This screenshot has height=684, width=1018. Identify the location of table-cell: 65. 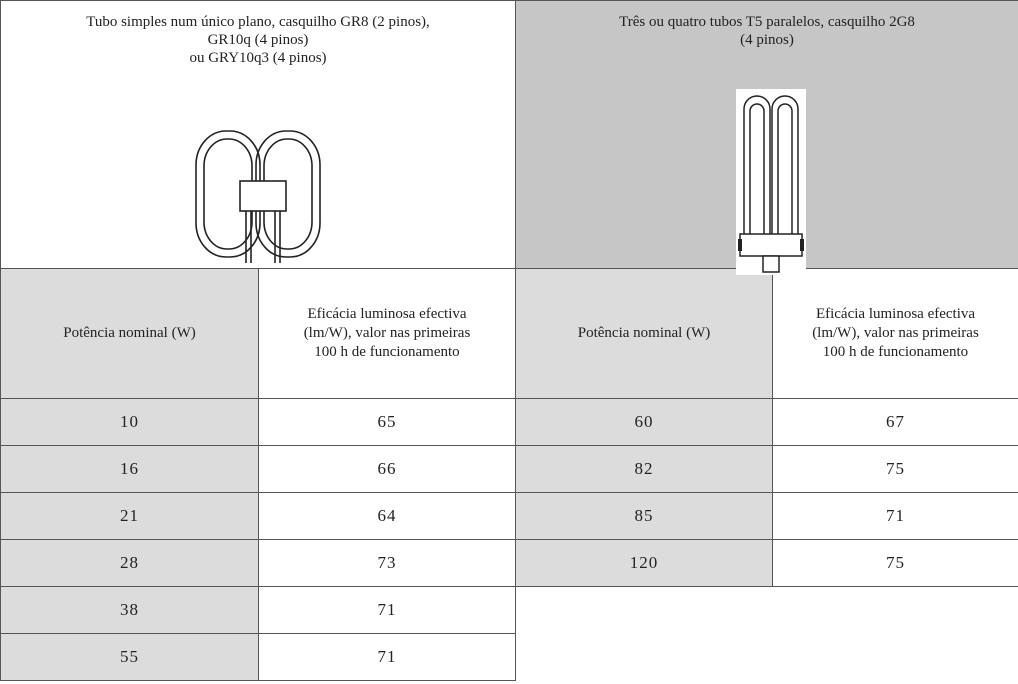
(387, 422).